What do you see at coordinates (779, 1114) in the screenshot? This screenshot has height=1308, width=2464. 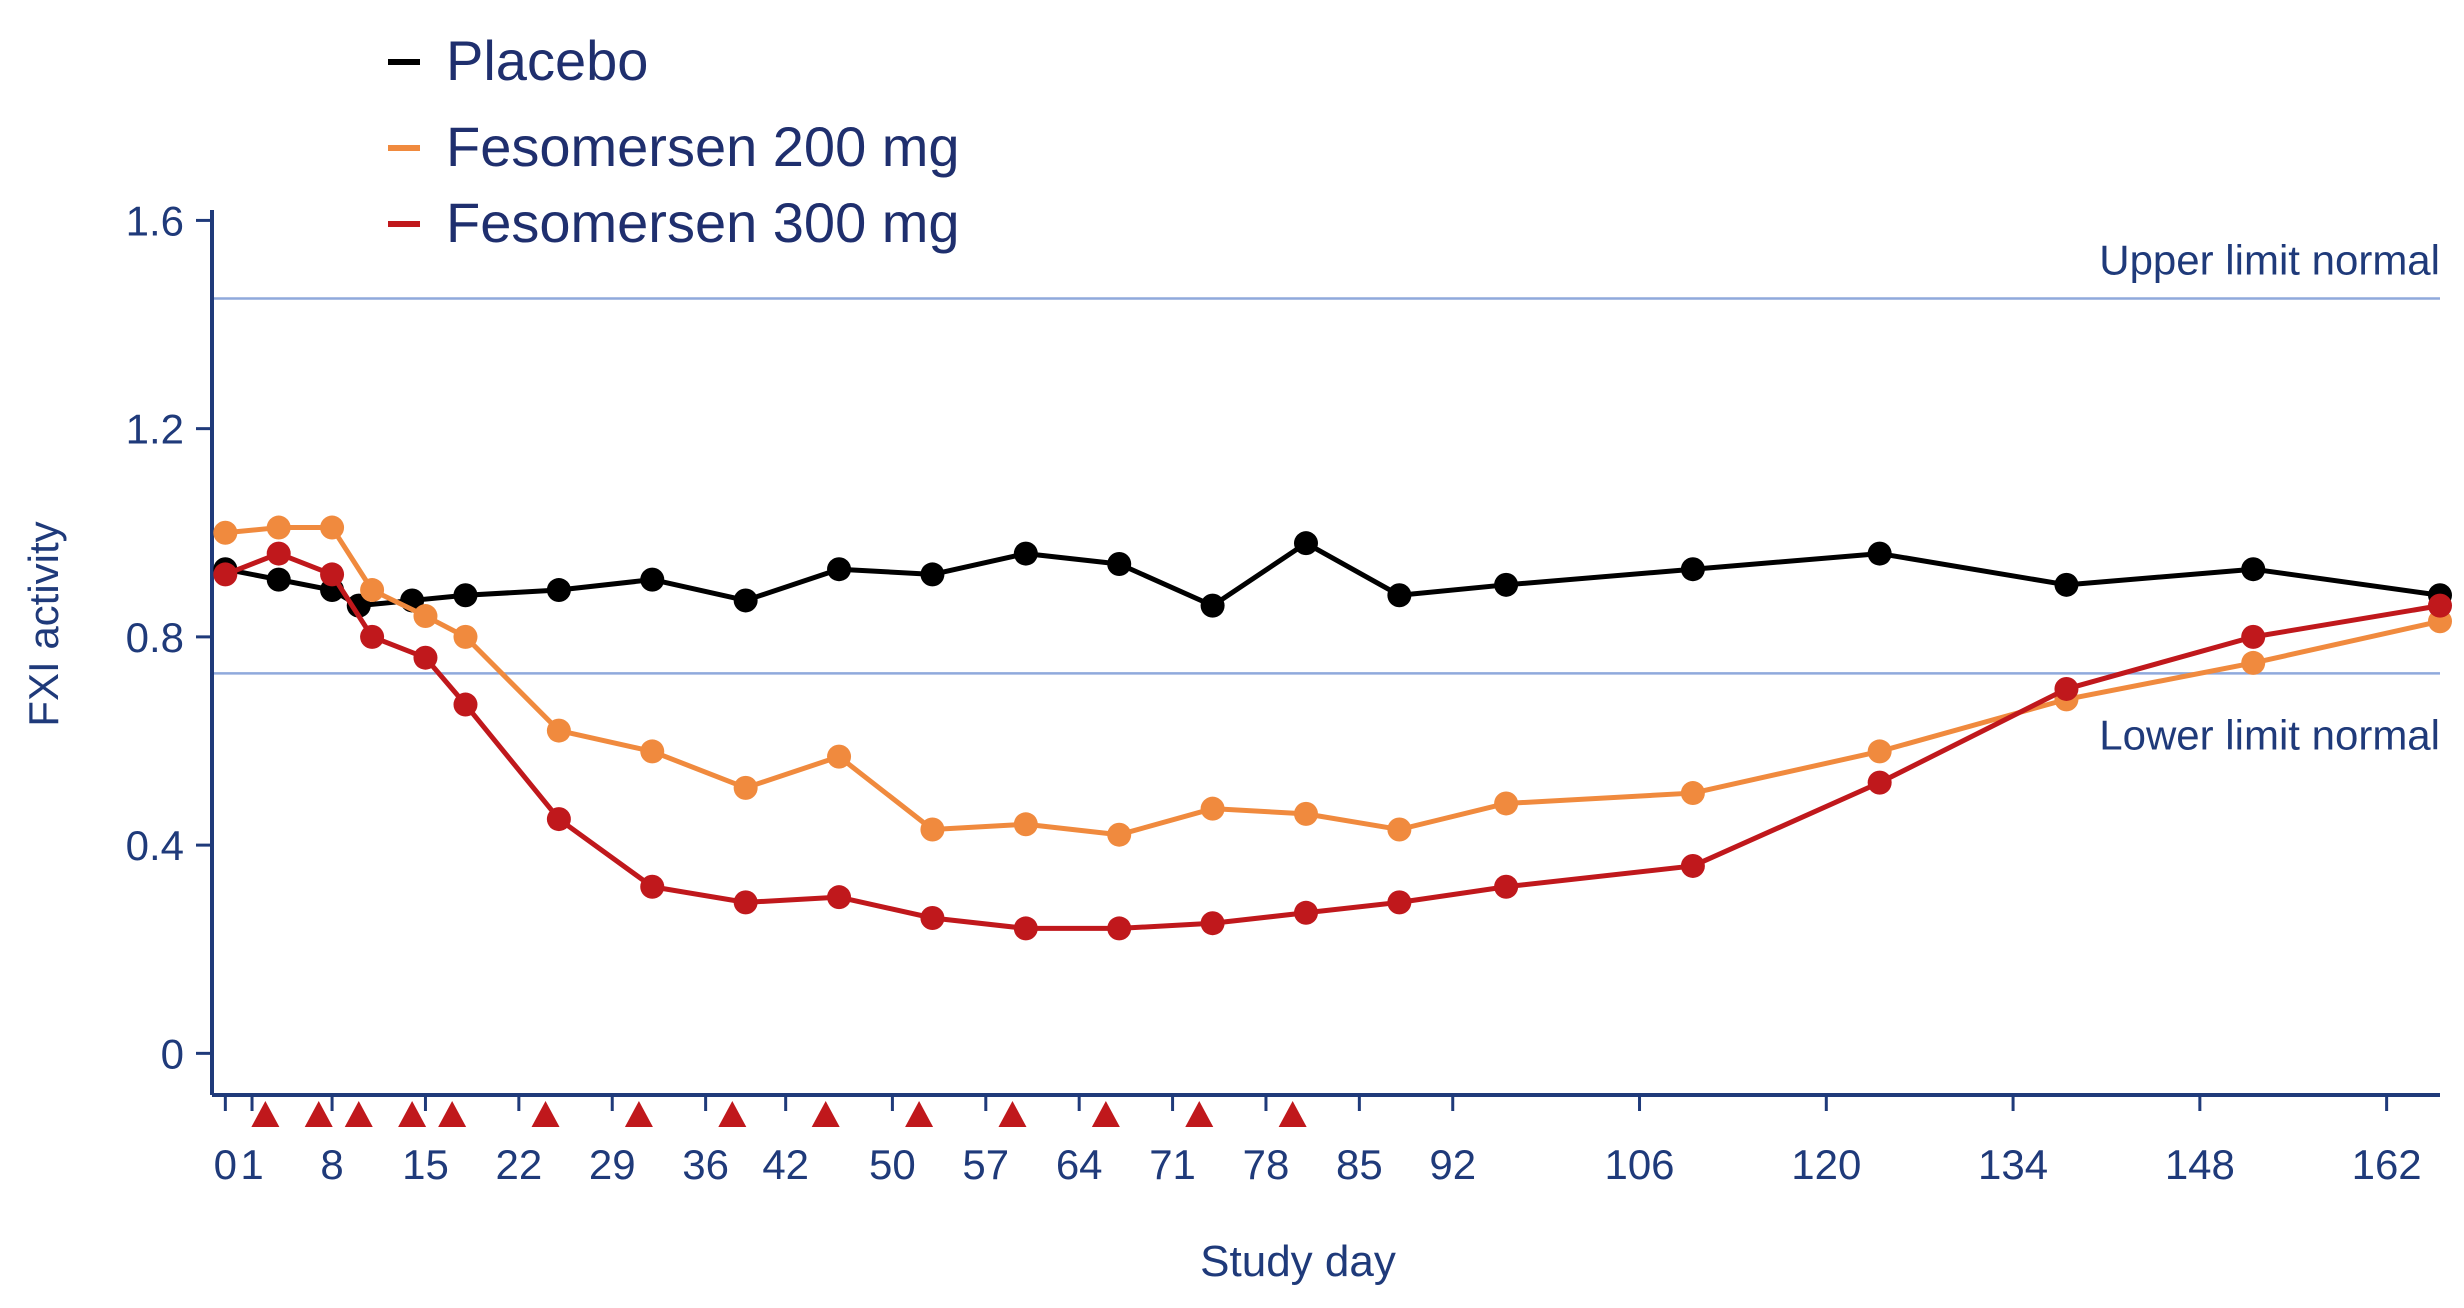 I see `dosing-markers` at bounding box center [779, 1114].